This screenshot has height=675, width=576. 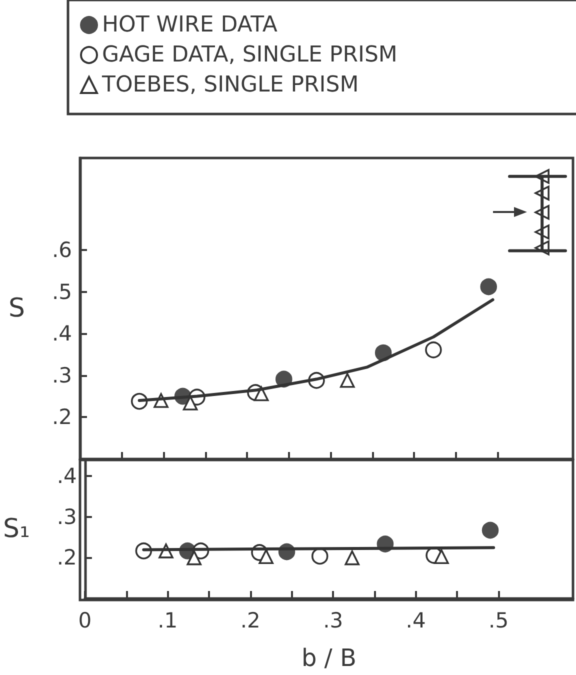 I want to click on x-tick-label: .3, so click(x=333, y=620).